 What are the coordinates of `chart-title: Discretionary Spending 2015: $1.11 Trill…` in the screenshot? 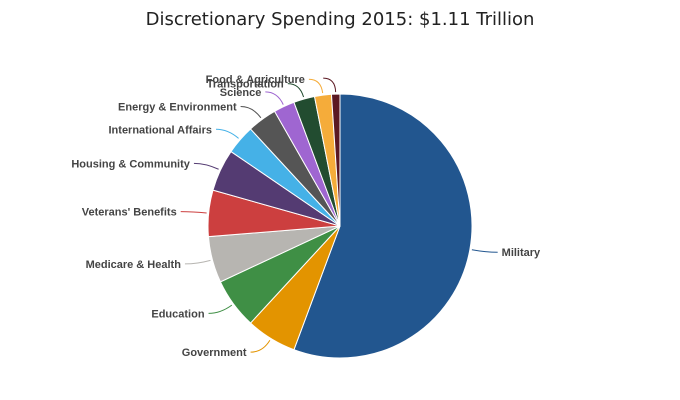 It's located at (340, 19).